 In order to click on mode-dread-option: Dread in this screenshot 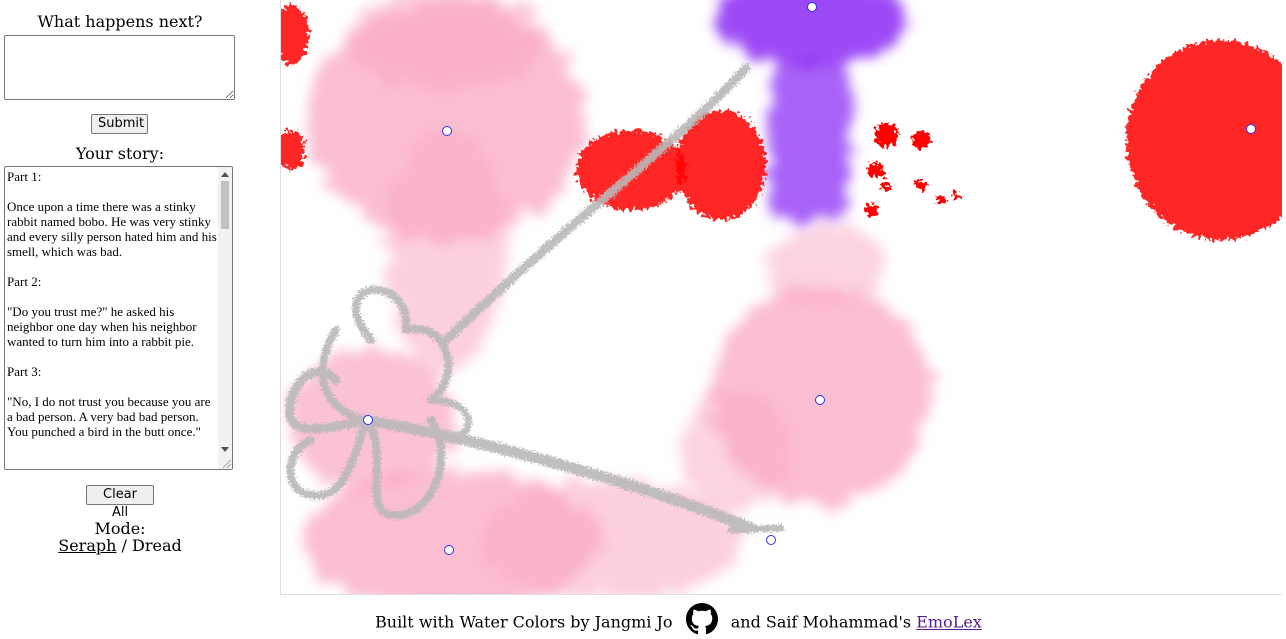, I will do `click(157, 545)`.